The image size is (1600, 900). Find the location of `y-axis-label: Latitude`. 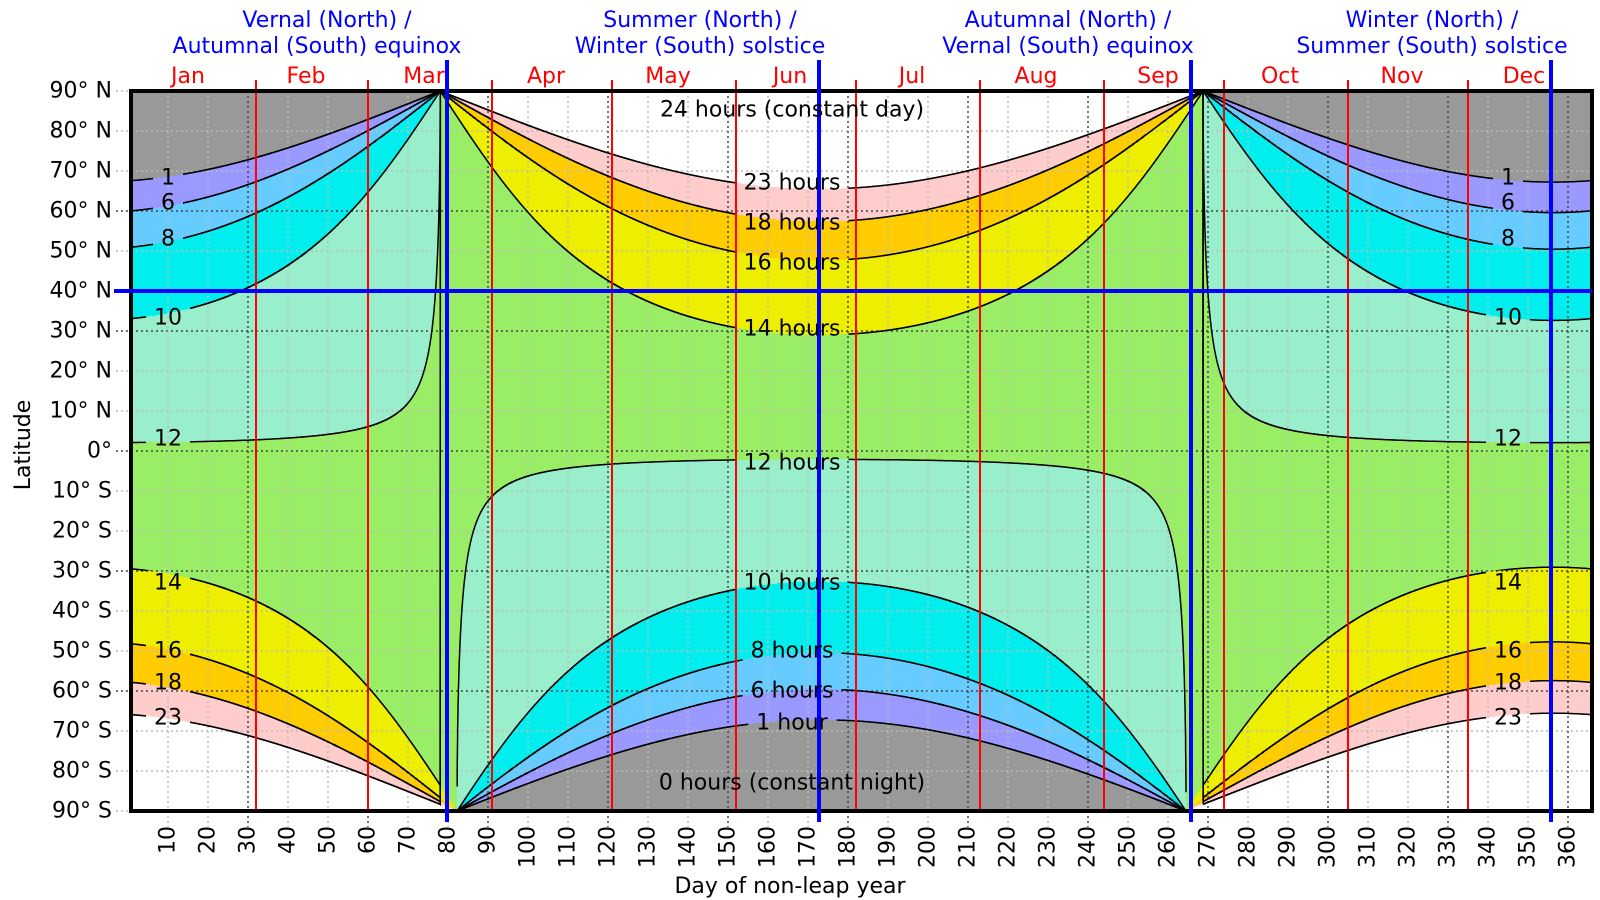

y-axis-label: Latitude is located at coordinates (23, 445).